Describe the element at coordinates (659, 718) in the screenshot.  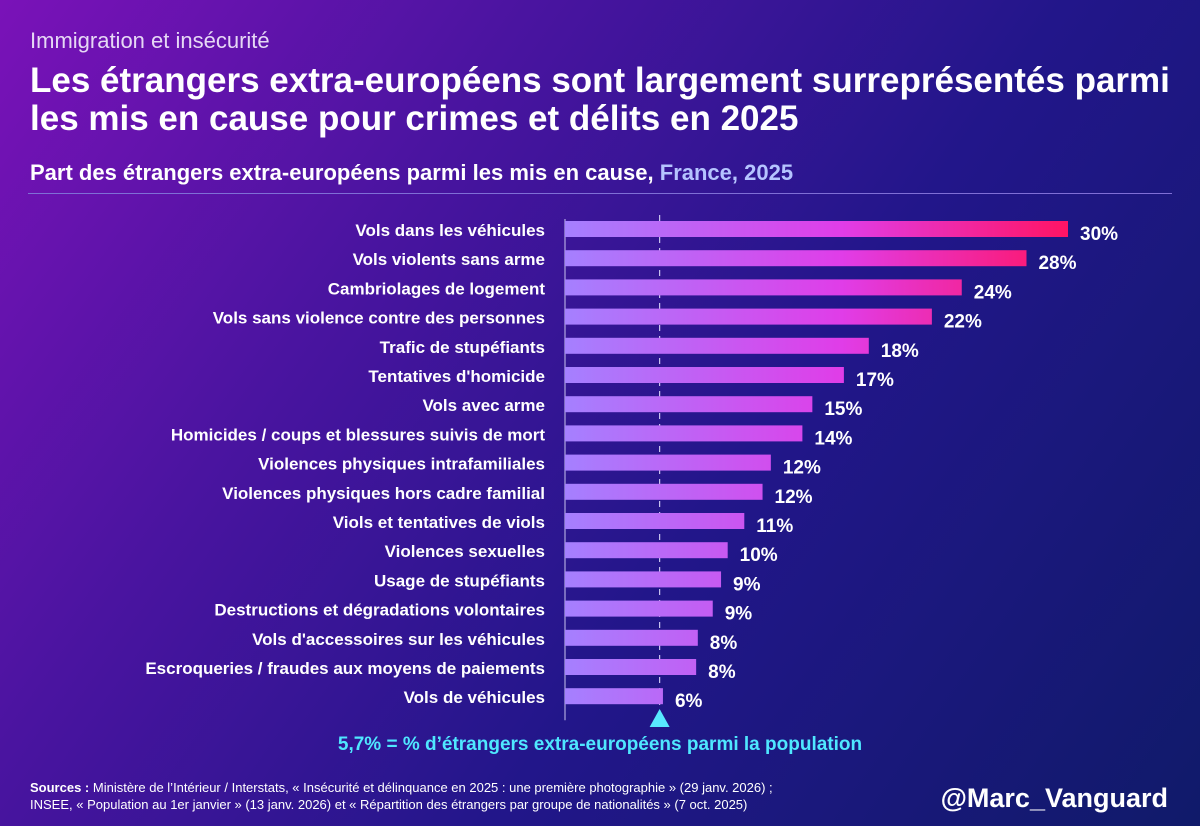
I see `reference-marker` at that location.